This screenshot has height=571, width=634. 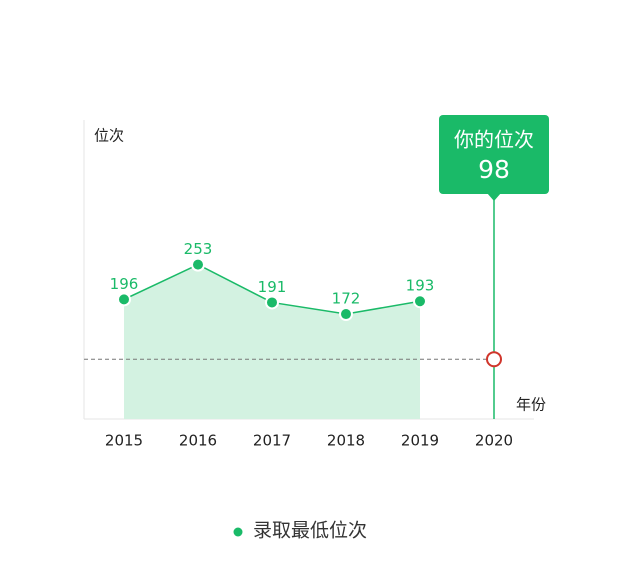 What do you see at coordinates (494, 154) in the screenshot?
I see `tooltip-box` at bounding box center [494, 154].